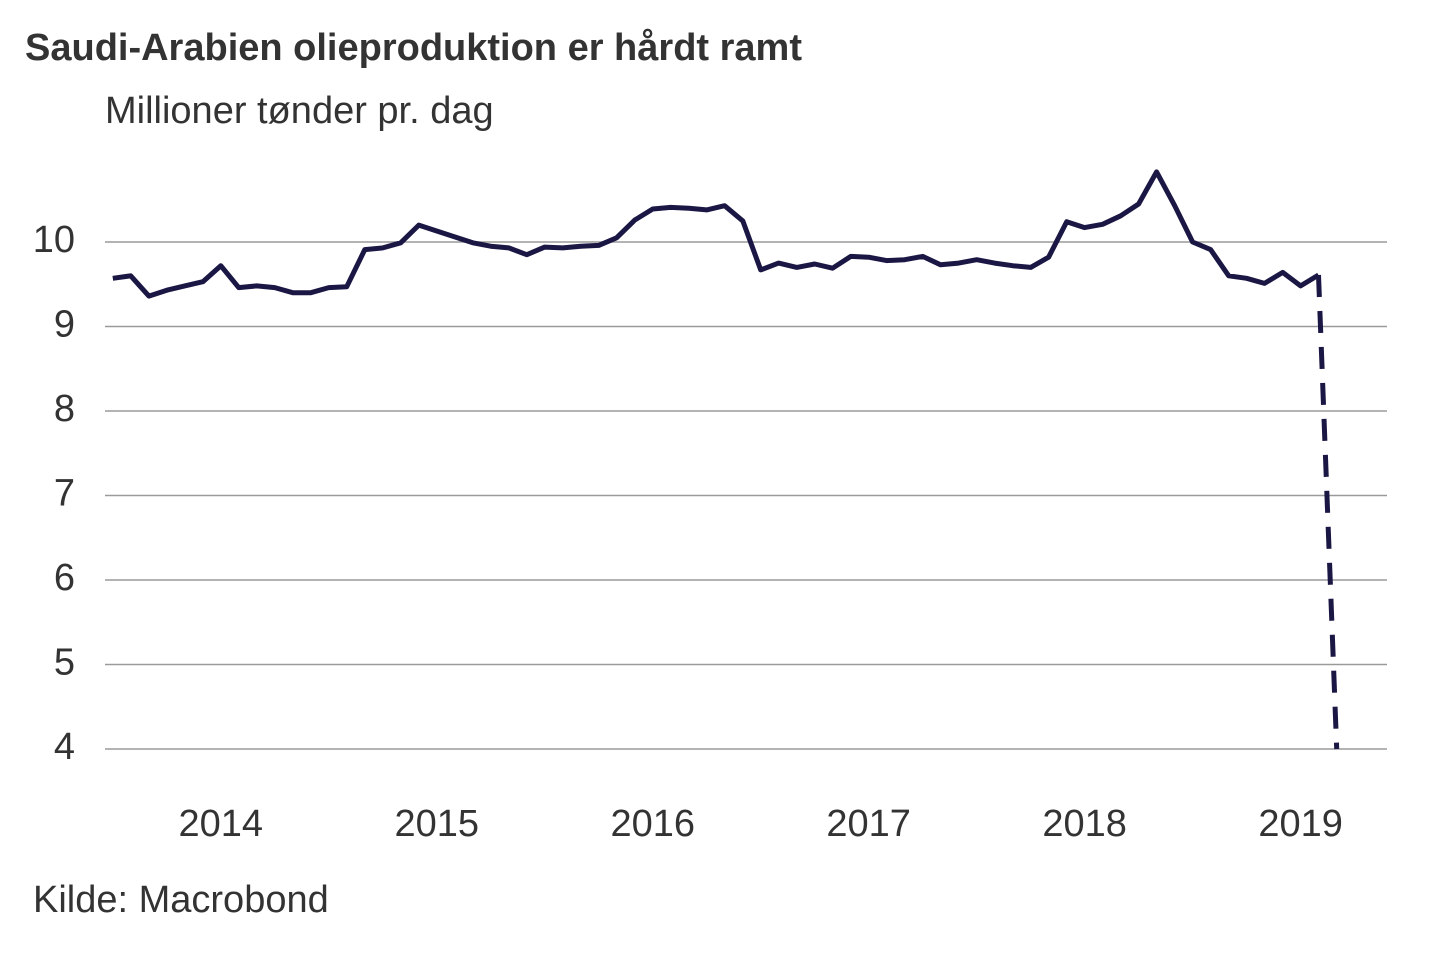 The image size is (1440, 960). I want to click on x-tick-label: 2014, so click(221, 824).